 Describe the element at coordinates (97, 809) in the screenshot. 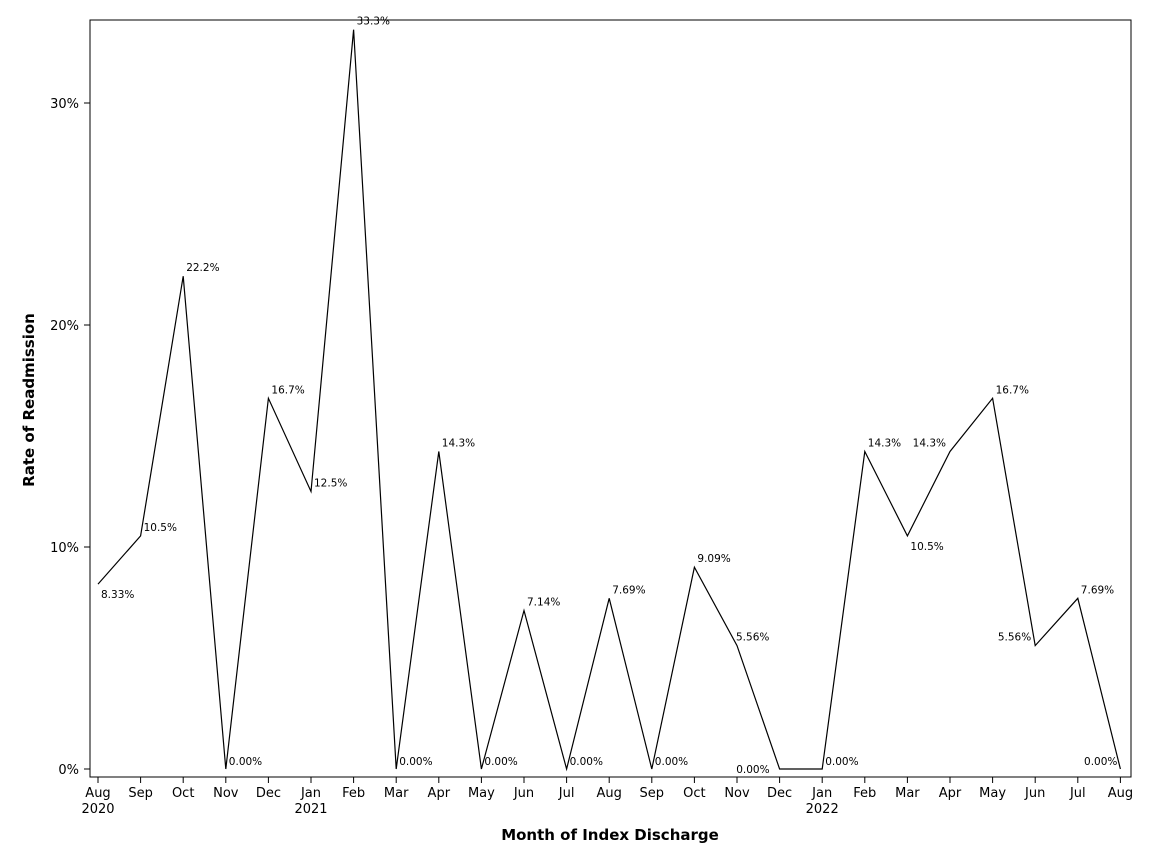

I see `x-year-label: 2020` at that location.